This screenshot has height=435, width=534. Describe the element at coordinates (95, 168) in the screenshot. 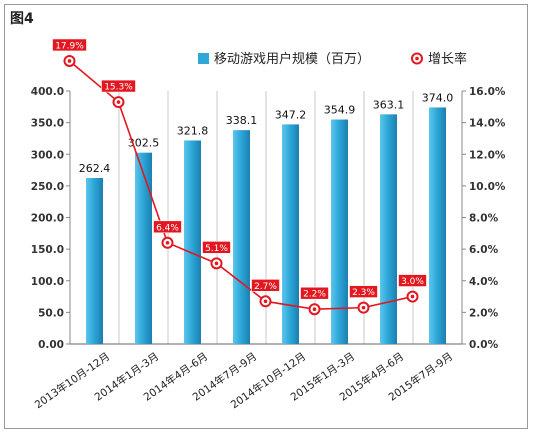

I see `bar-value-label: 262.4` at that location.